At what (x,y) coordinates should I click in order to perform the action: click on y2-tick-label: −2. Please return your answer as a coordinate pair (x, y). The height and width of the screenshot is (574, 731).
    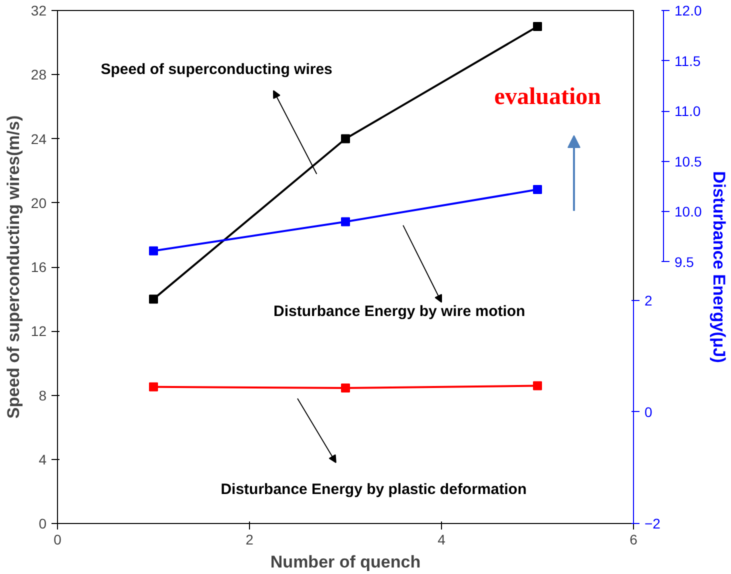
    Looking at the image, I should click on (652, 524).